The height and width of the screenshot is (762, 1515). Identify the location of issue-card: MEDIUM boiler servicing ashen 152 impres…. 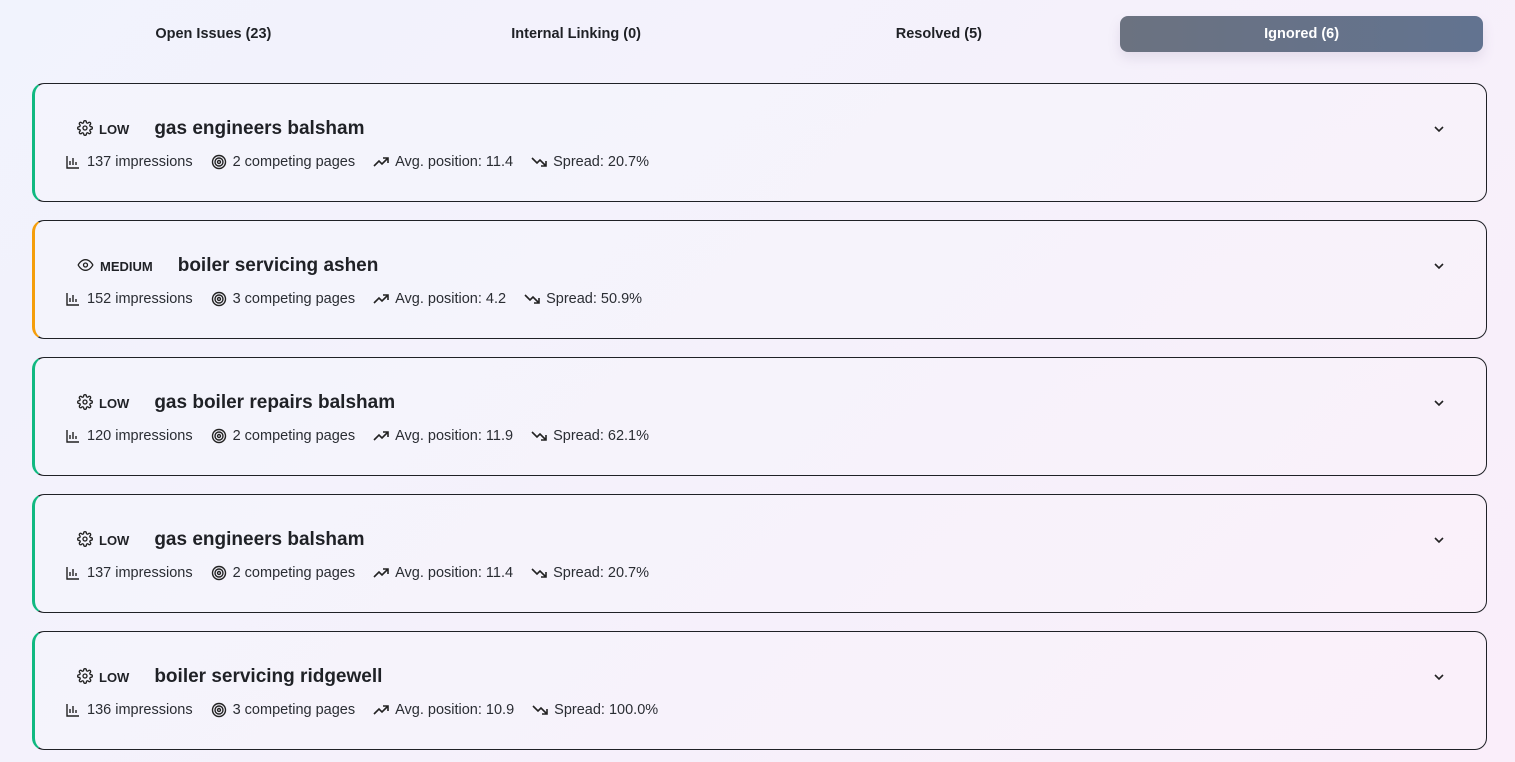
(759, 279).